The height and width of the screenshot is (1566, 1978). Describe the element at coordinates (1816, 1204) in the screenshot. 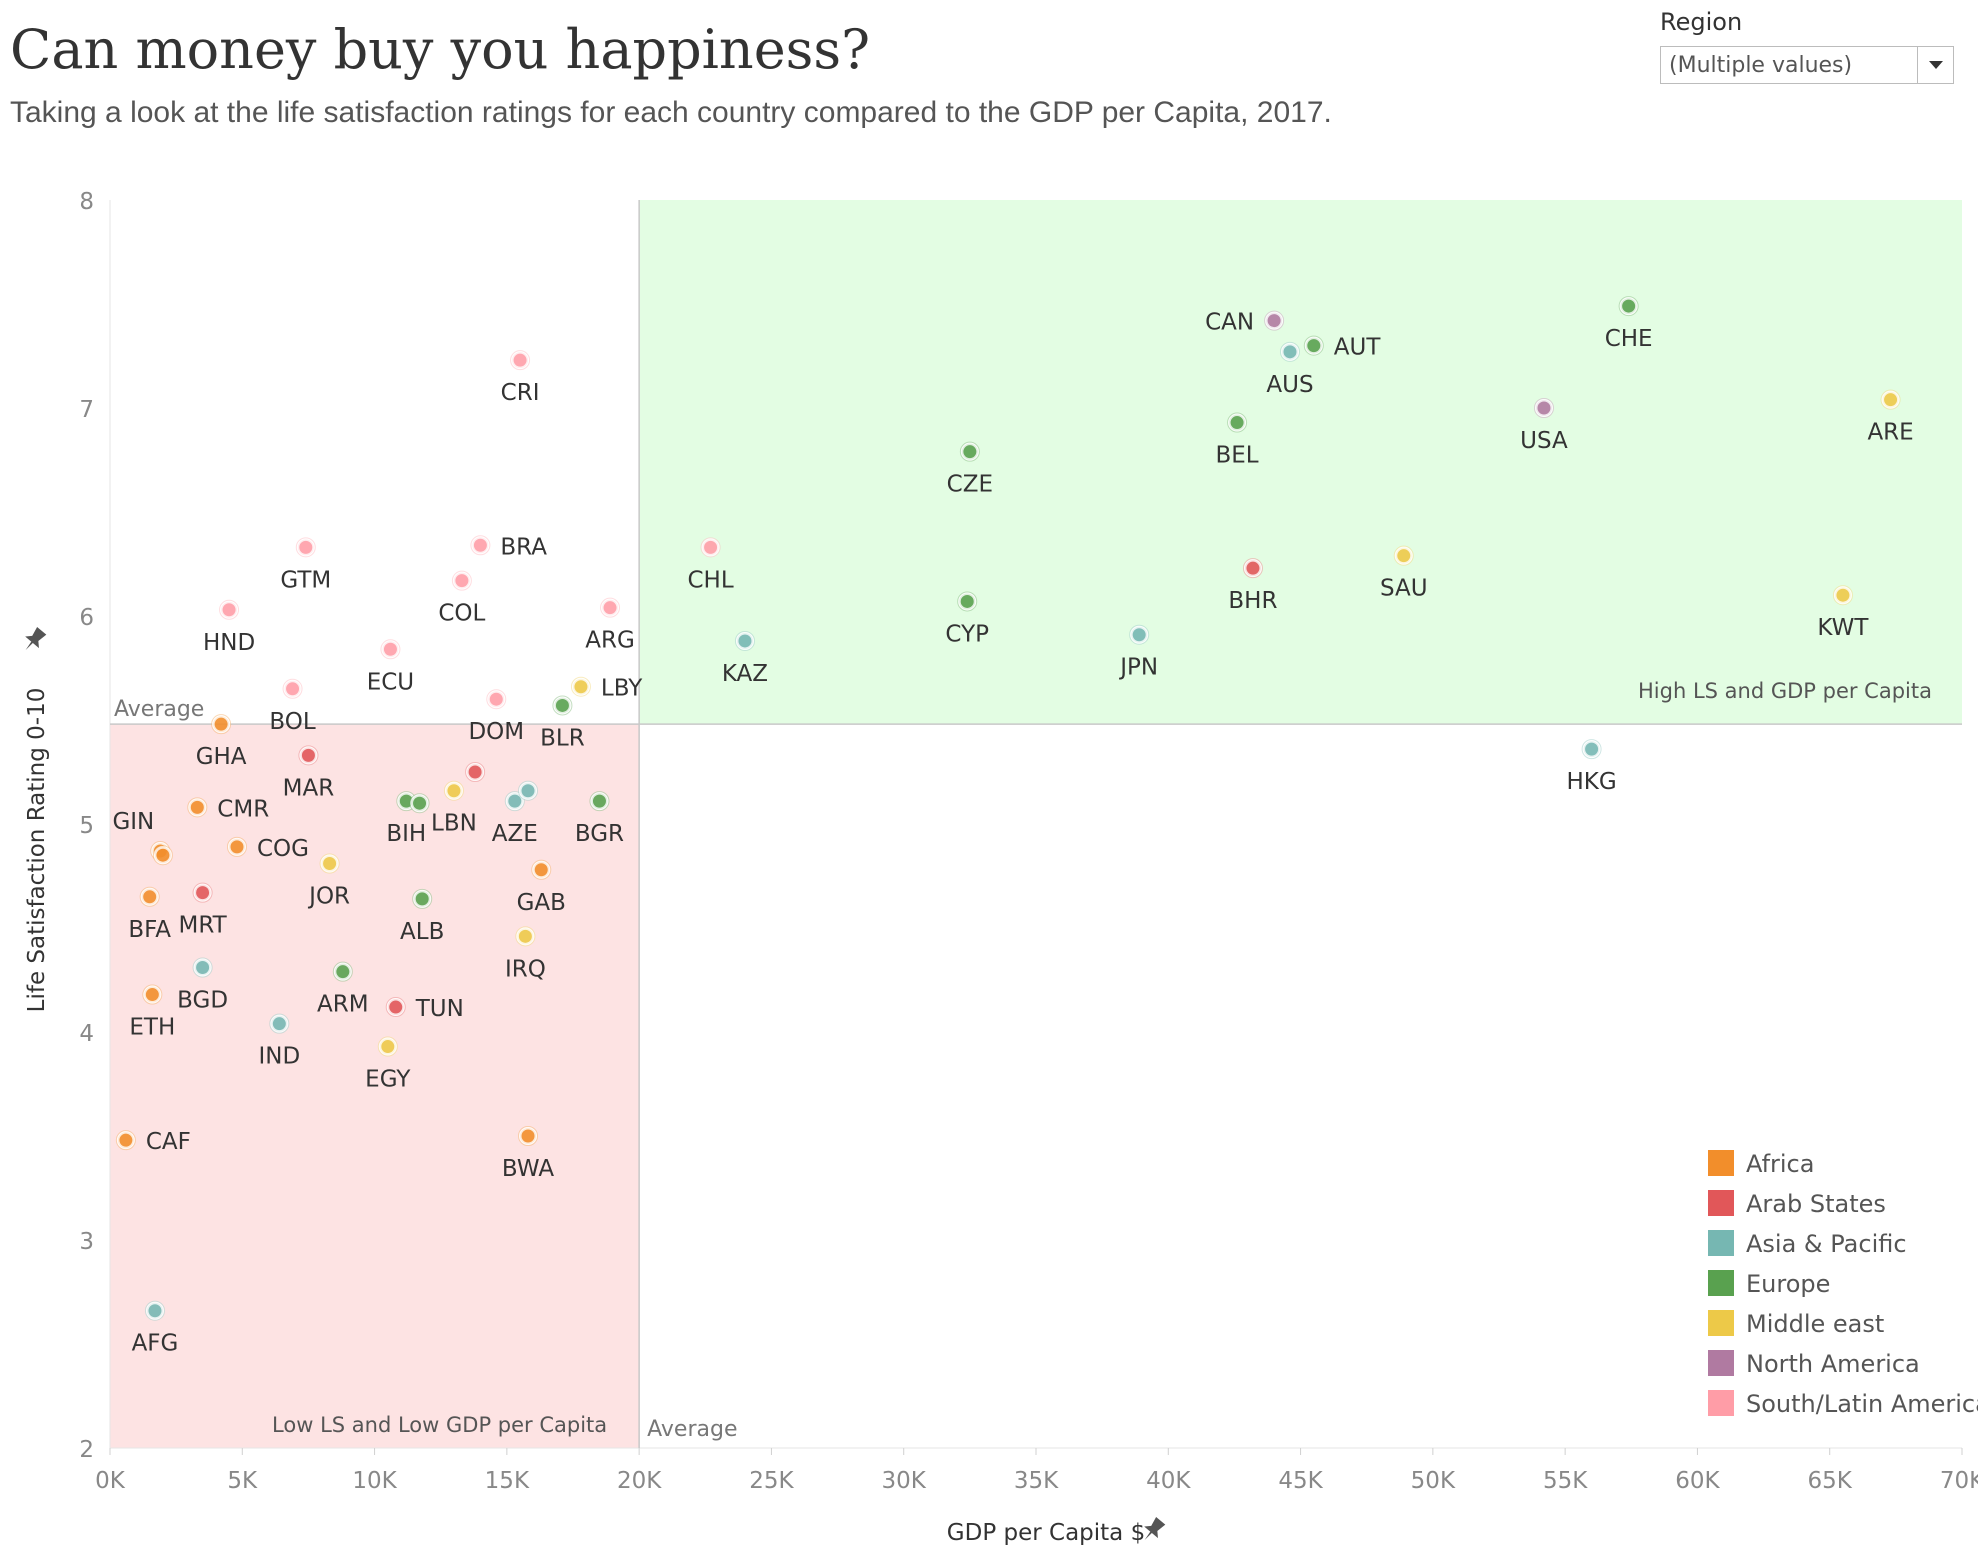

I see `legend-label: Arab States` at that location.